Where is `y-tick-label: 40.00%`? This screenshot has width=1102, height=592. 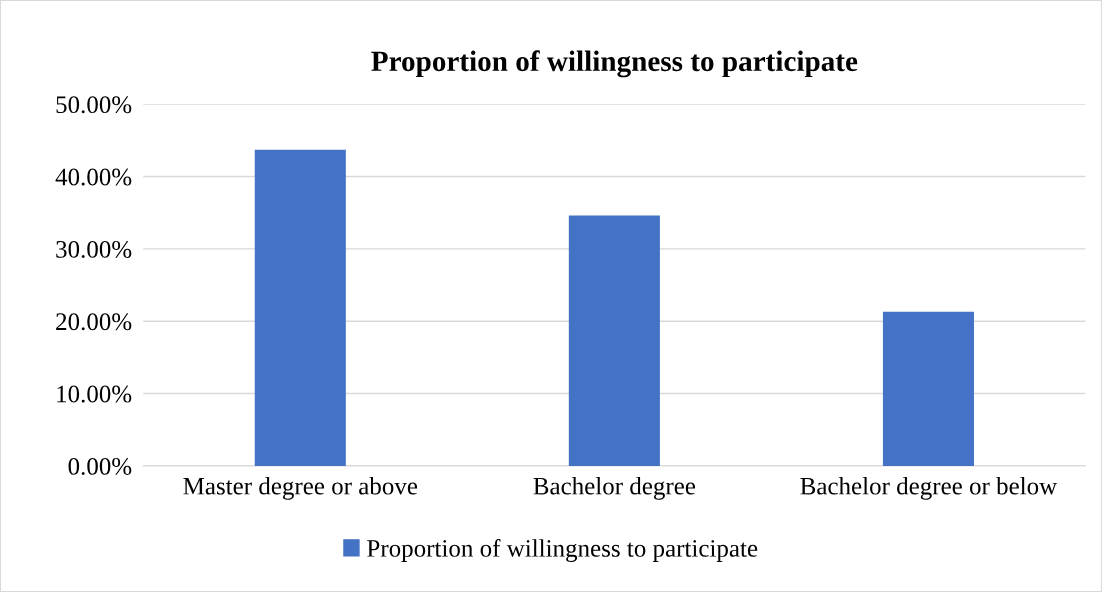 y-tick-label: 40.00% is located at coordinates (93, 177).